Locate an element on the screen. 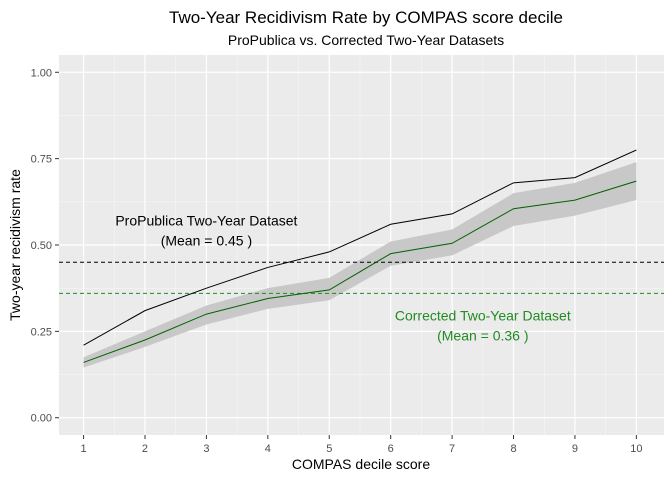 This screenshot has height=480, width=672. annotation-text: (Mean = 0.45 ) is located at coordinates (206, 241).